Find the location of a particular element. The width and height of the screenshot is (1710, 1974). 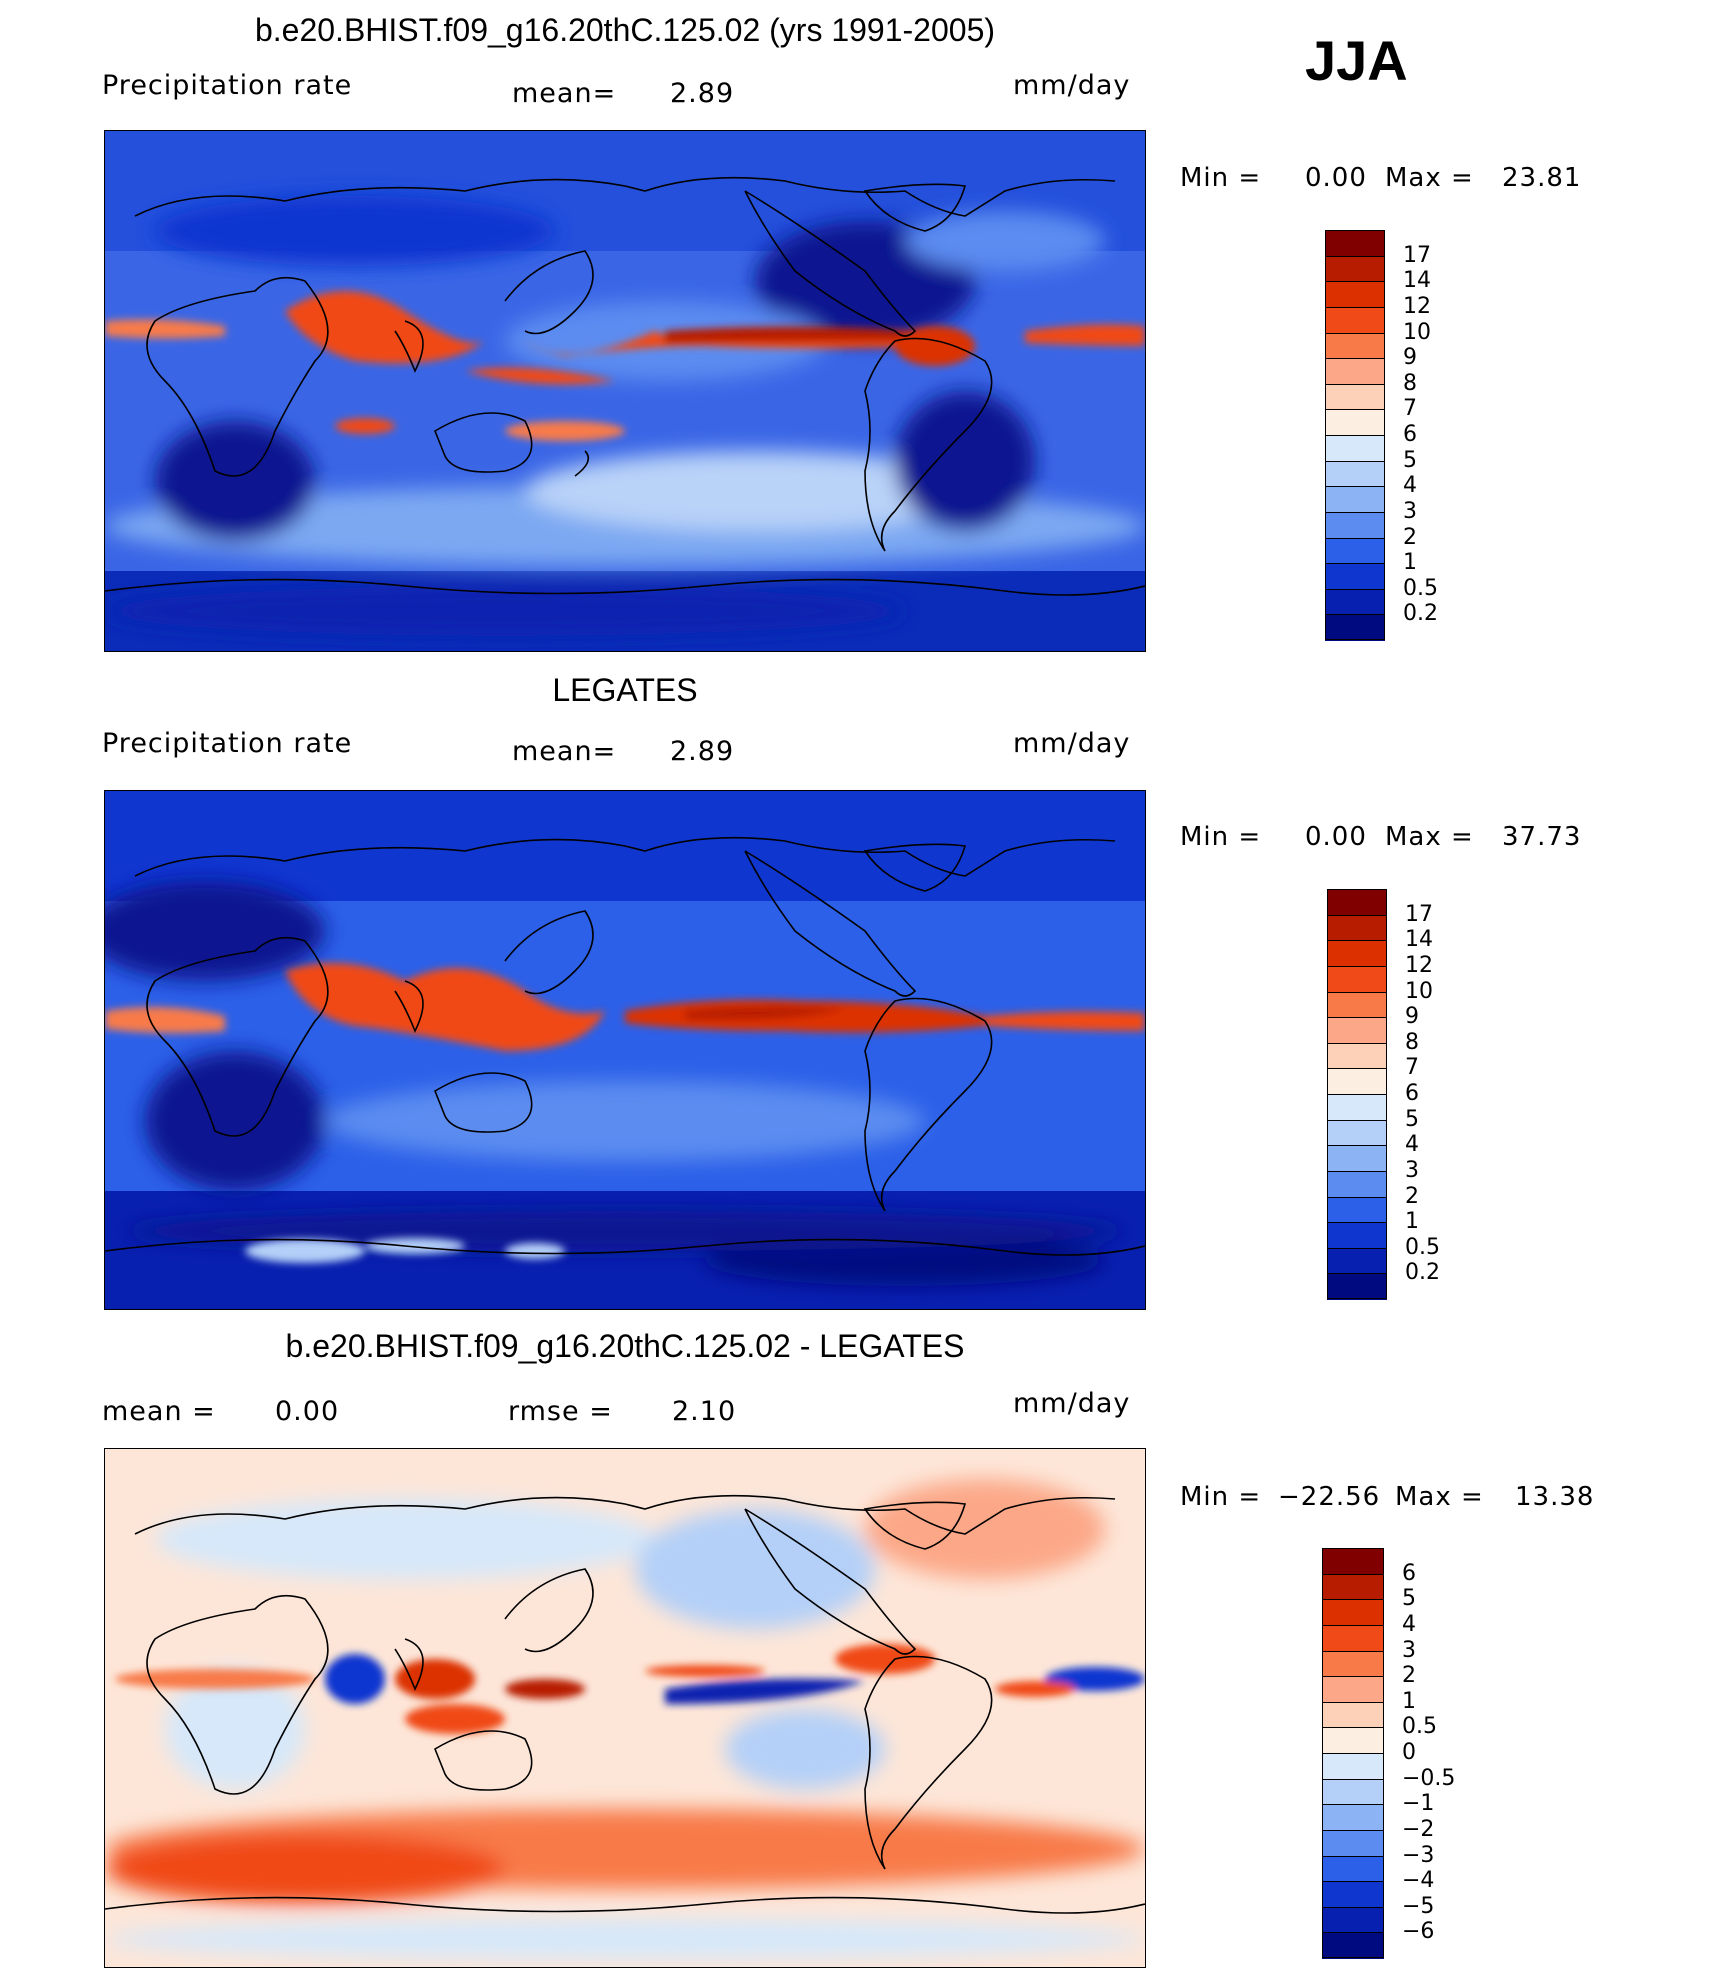

panel-2-variable-label: Precipitation rate is located at coordinates (227, 743).